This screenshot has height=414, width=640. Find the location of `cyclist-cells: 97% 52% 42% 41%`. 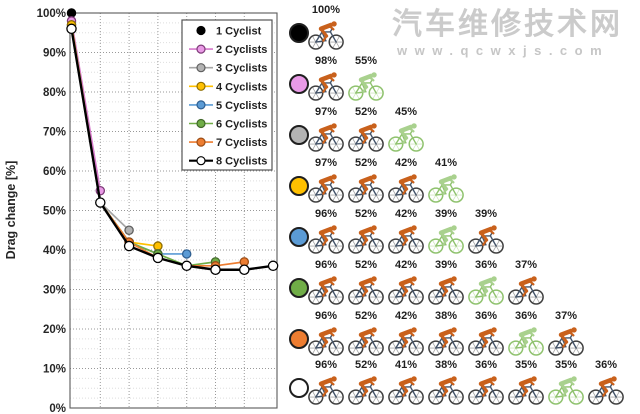

cyclist-cells: 97% 52% 42% 41% is located at coordinates (386, 180).